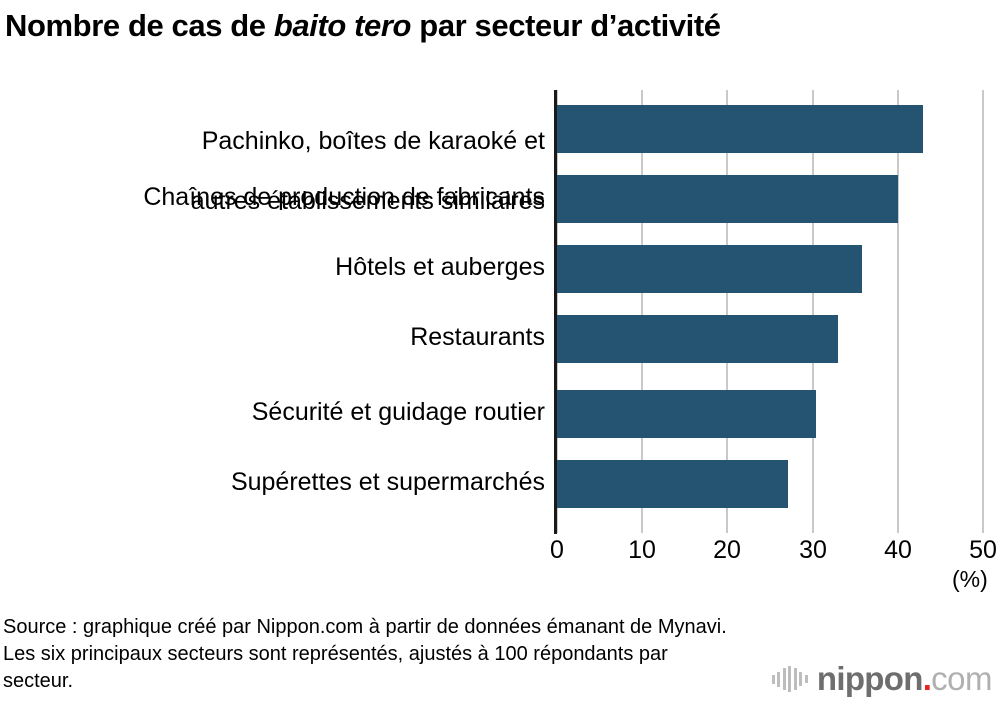  I want to click on bar-superettes, so click(672, 484).